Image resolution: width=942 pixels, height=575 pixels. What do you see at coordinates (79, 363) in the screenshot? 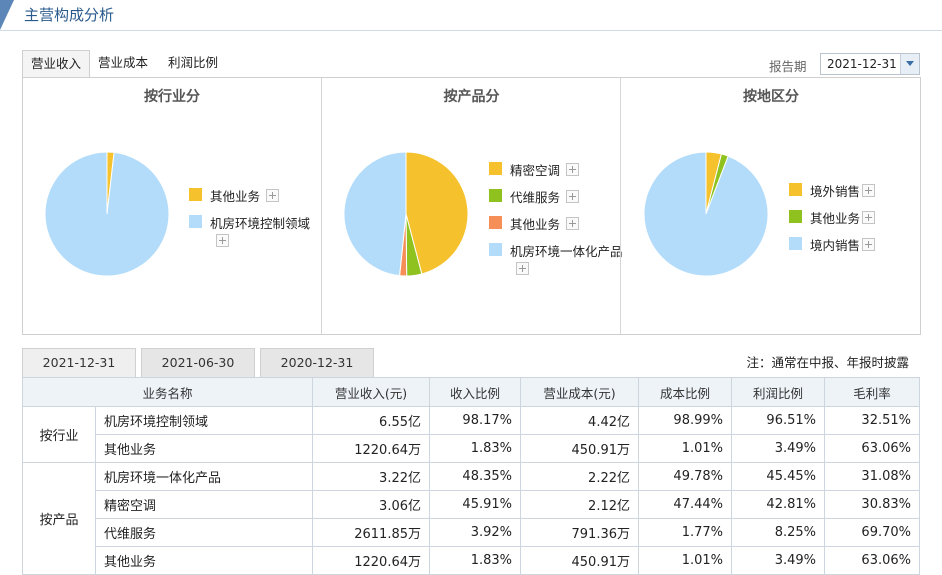
I see `tab-period-2021-12-31: 2021-12-31` at bounding box center [79, 363].